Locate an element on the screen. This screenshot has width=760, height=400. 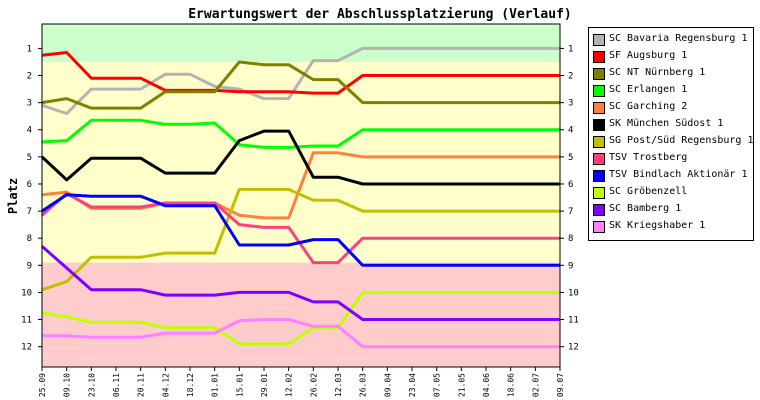
legend-label: SC Erlangen 1 is located at coordinates (648, 89).